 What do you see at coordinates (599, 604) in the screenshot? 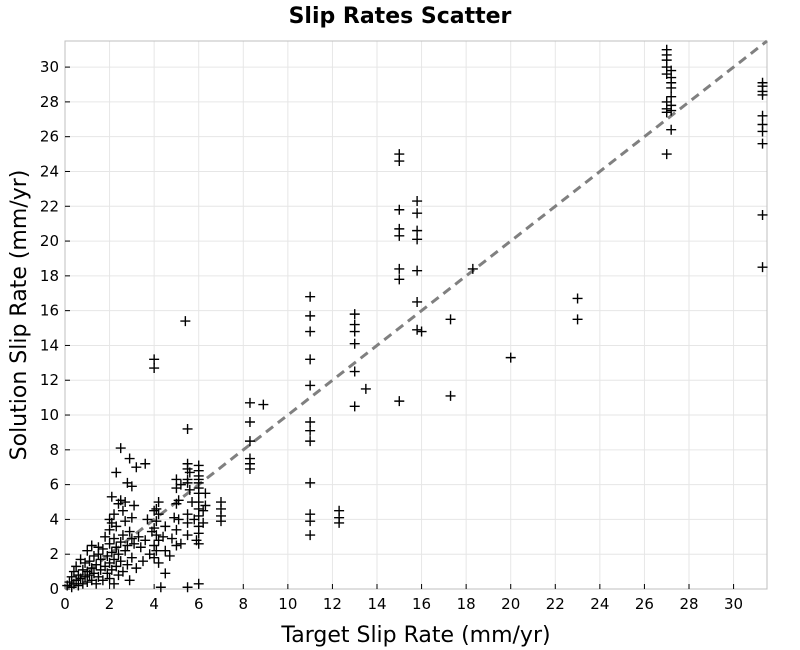
I see `x-tick-label: 24` at bounding box center [599, 604].